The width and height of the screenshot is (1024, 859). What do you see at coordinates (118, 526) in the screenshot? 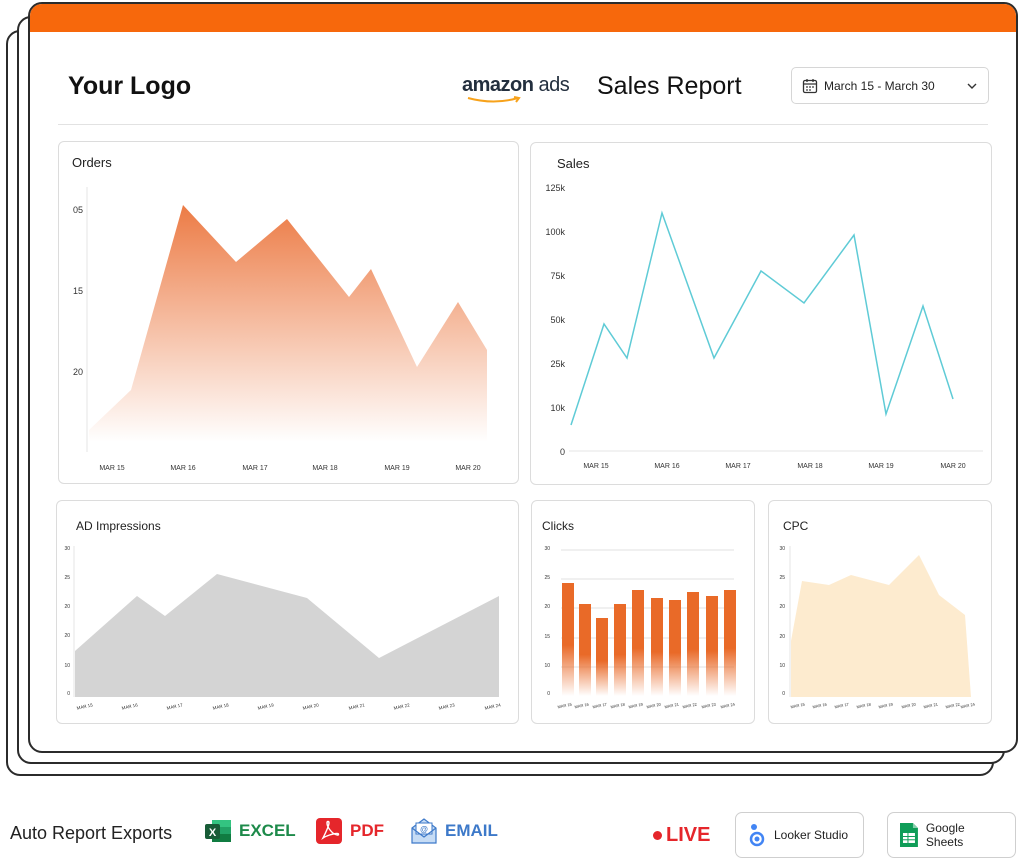
I see `impressions-title: AD Impressions` at bounding box center [118, 526].